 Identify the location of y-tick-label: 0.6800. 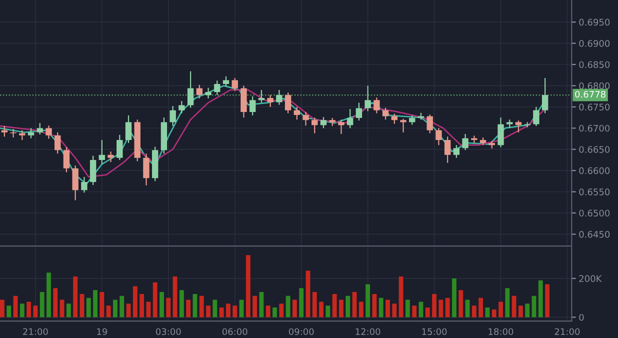
(594, 86).